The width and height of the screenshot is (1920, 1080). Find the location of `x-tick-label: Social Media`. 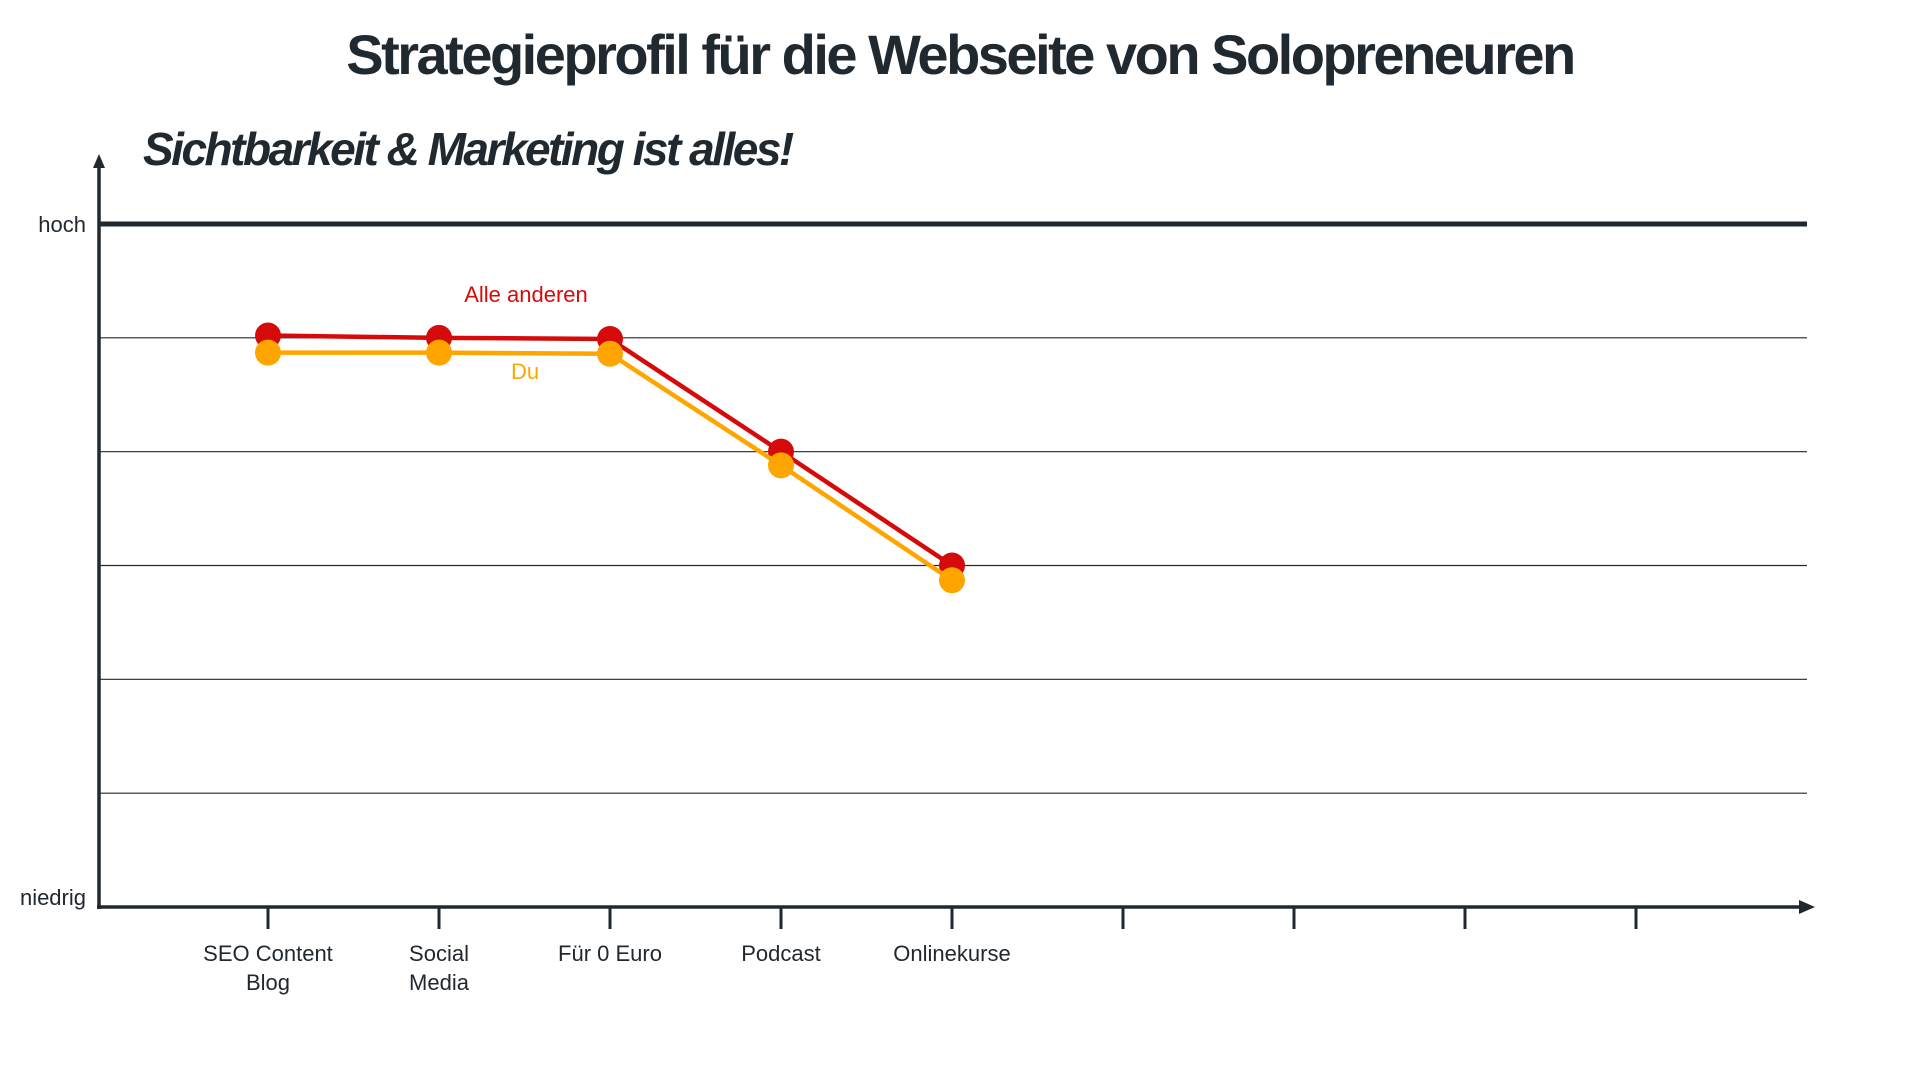

x-tick-label: Social Media is located at coordinates (439, 968).